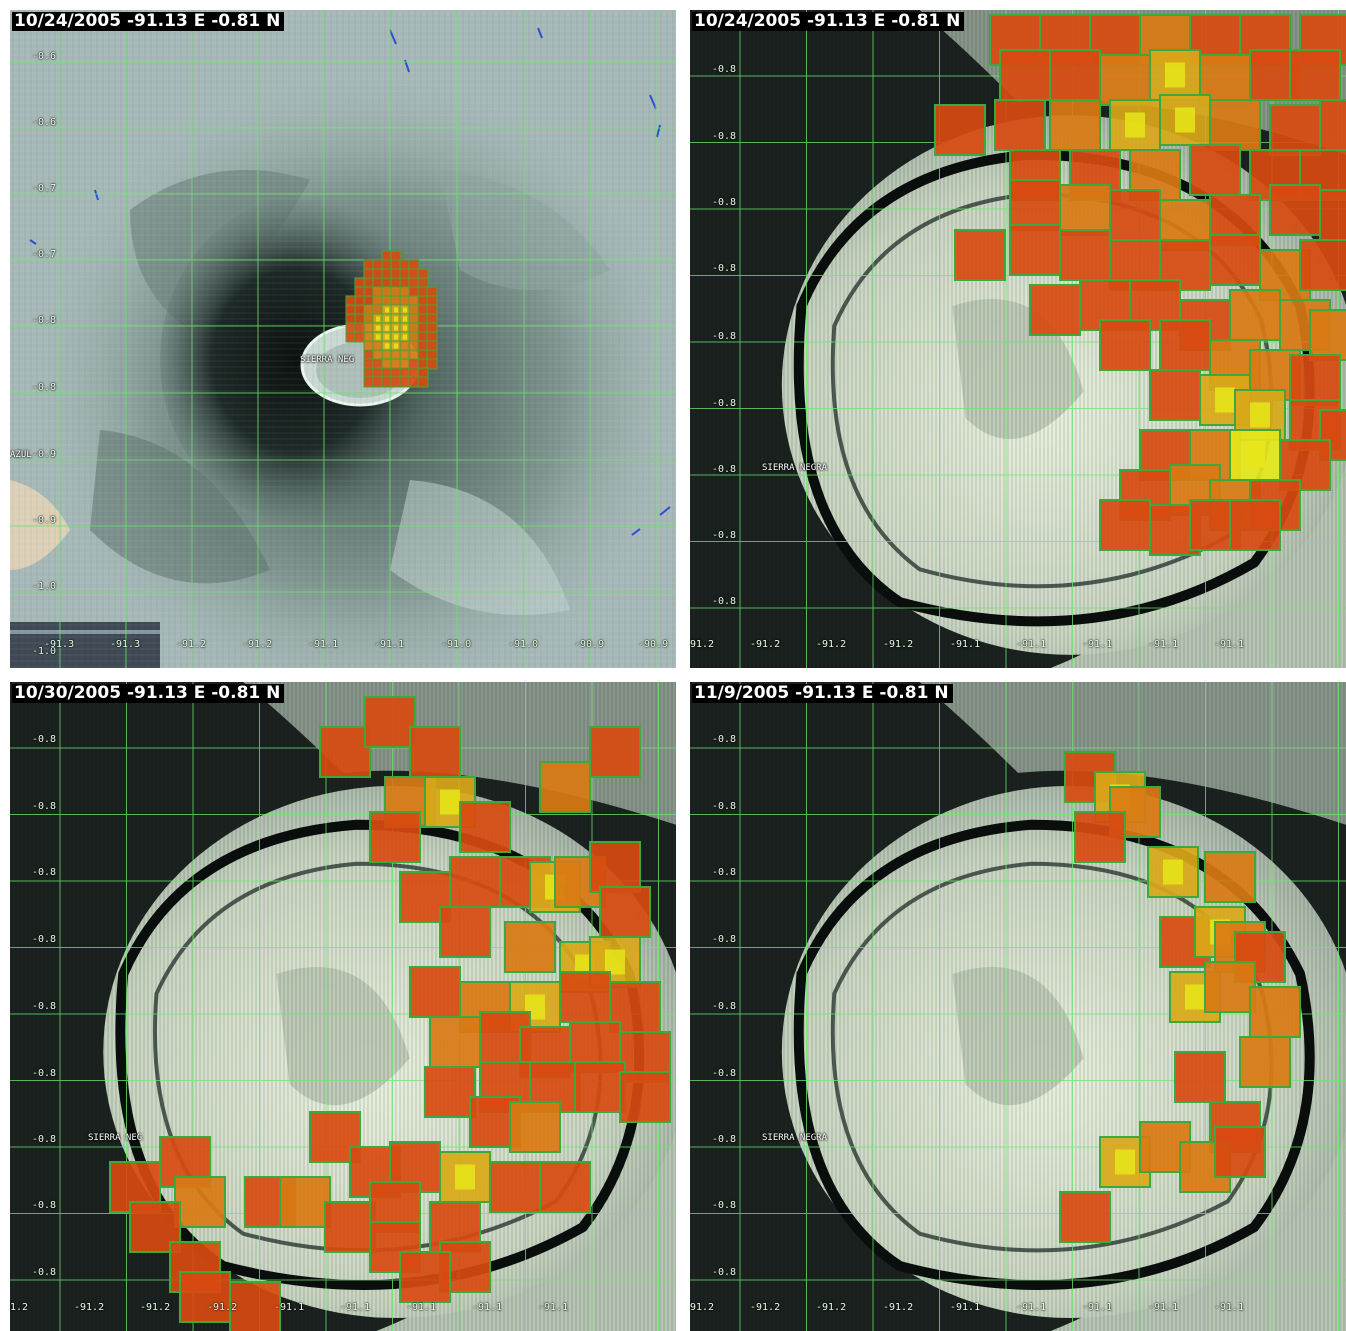 The height and width of the screenshot is (1331, 1346). What do you see at coordinates (589, 644) in the screenshot?
I see `longitude-label: -90.9` at bounding box center [589, 644].